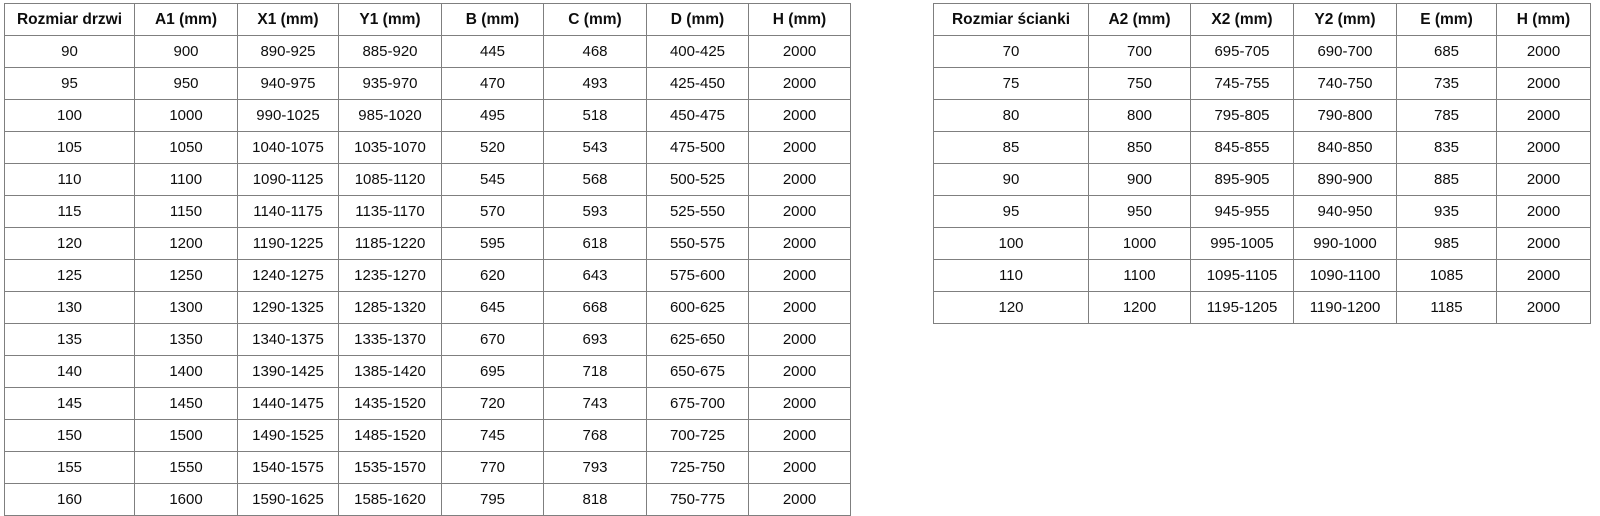  I want to click on table-cell: 470, so click(492, 83).